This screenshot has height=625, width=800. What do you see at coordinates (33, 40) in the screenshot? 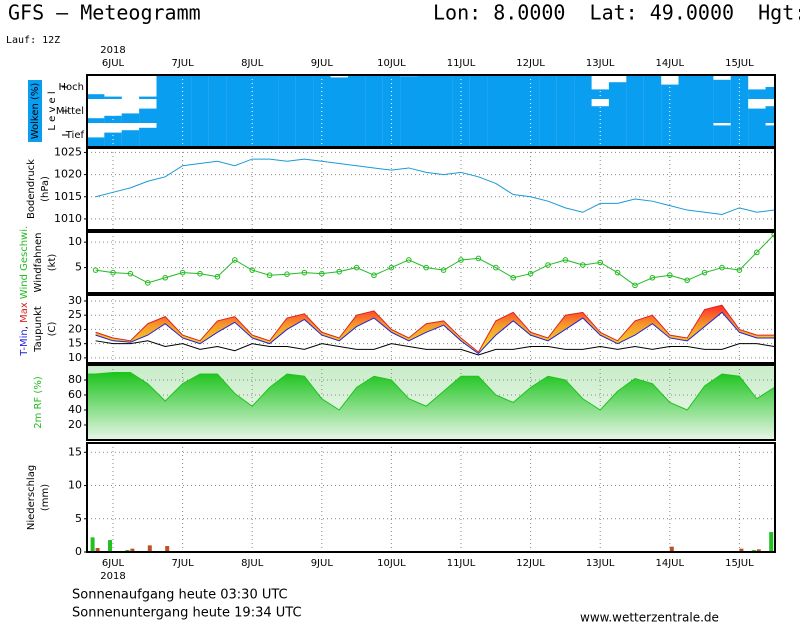
I see `run: Lauf: 12Z` at bounding box center [33, 40].